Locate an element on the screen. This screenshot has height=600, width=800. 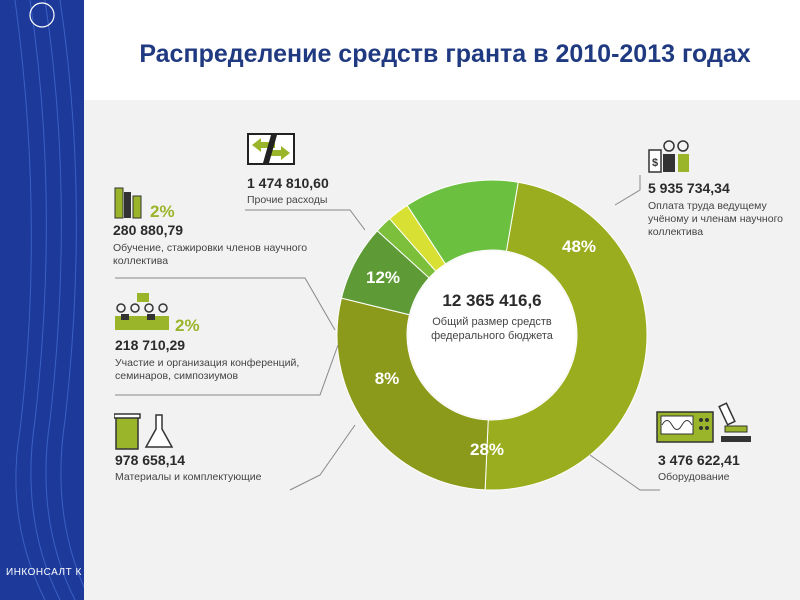
item-description: Прочие расходы is located at coordinates (287, 200).